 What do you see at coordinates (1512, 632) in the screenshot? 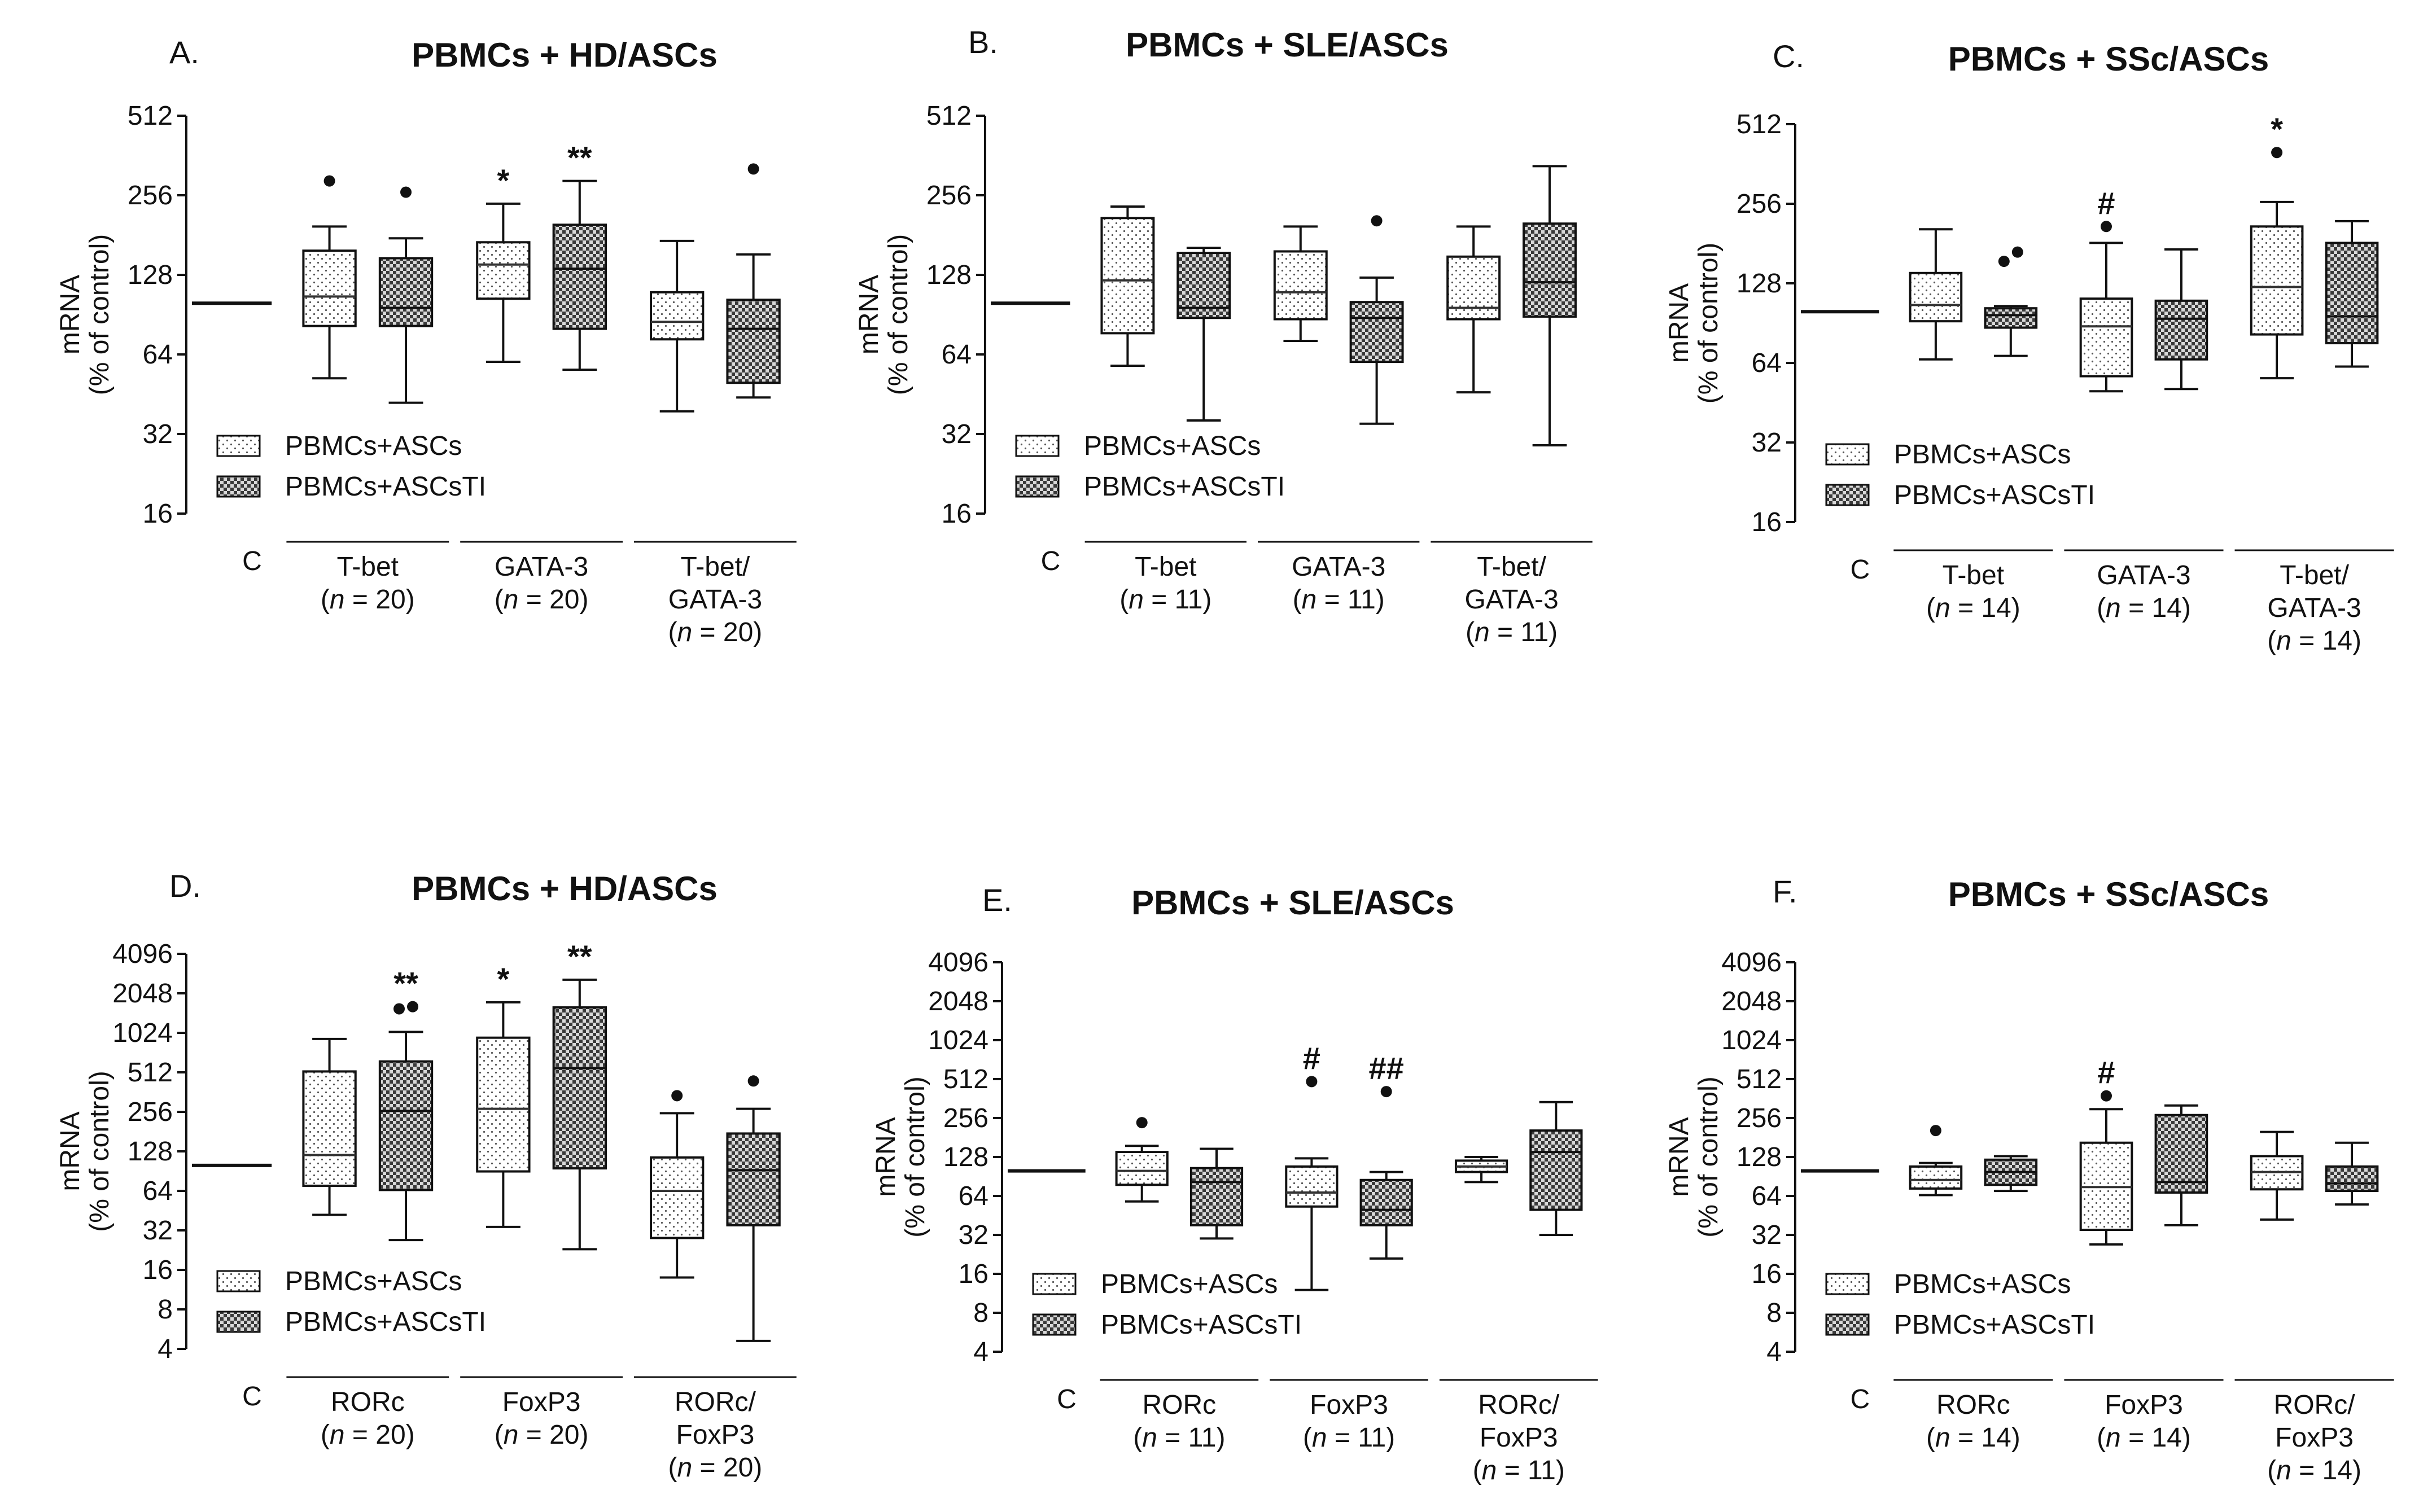
I see `group-label-line: (n = 11)` at bounding box center [1512, 632].